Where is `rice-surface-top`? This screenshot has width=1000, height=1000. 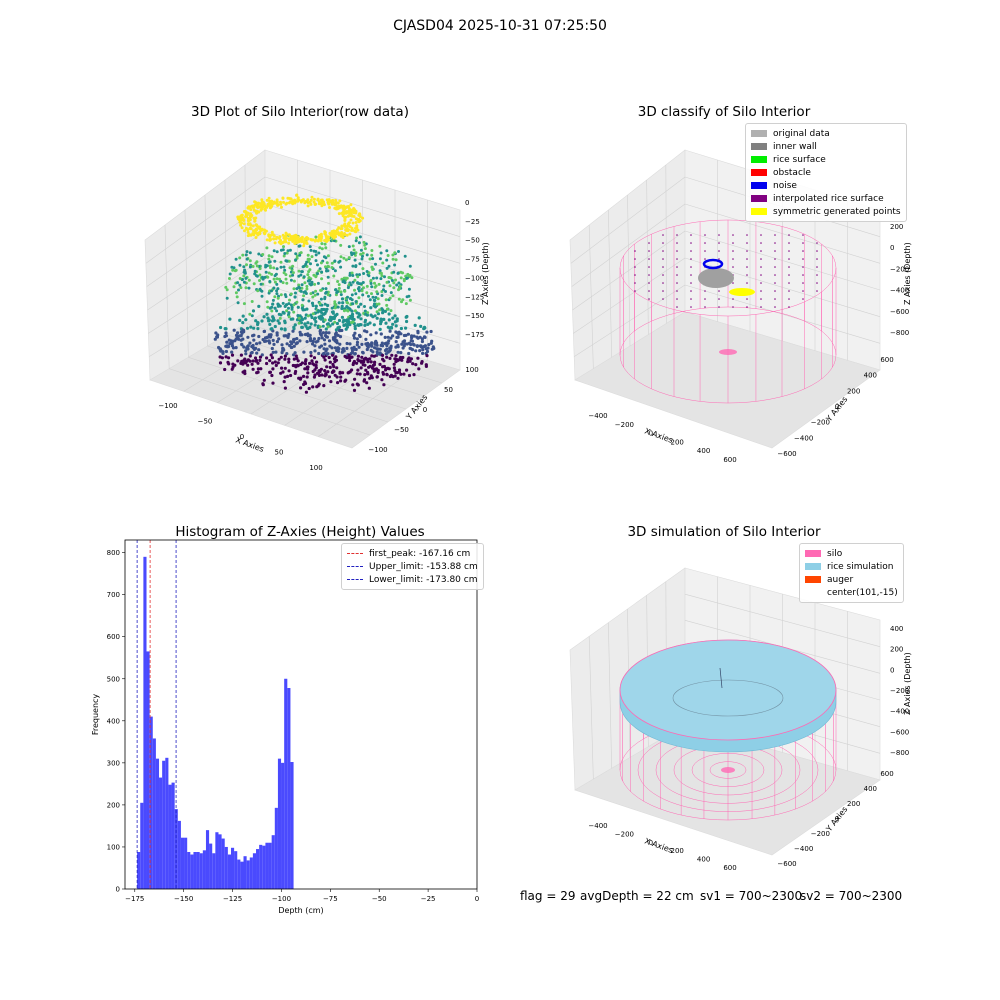 rice-surface-top is located at coordinates (728, 690).